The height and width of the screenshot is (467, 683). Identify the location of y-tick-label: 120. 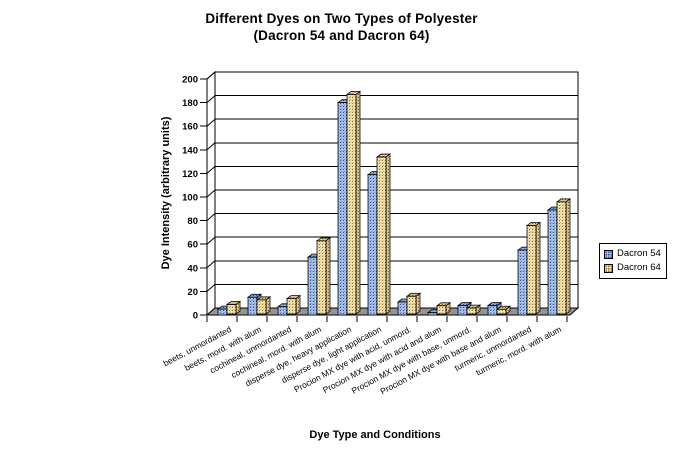
(190, 174).